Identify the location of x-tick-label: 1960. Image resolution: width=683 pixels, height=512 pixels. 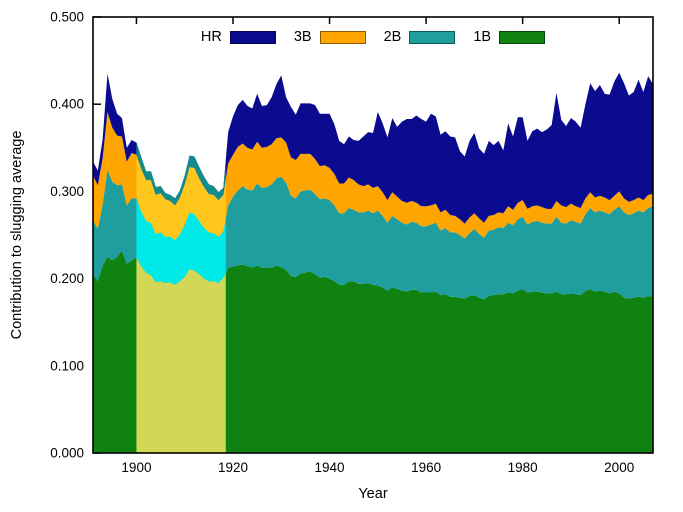
(426, 467).